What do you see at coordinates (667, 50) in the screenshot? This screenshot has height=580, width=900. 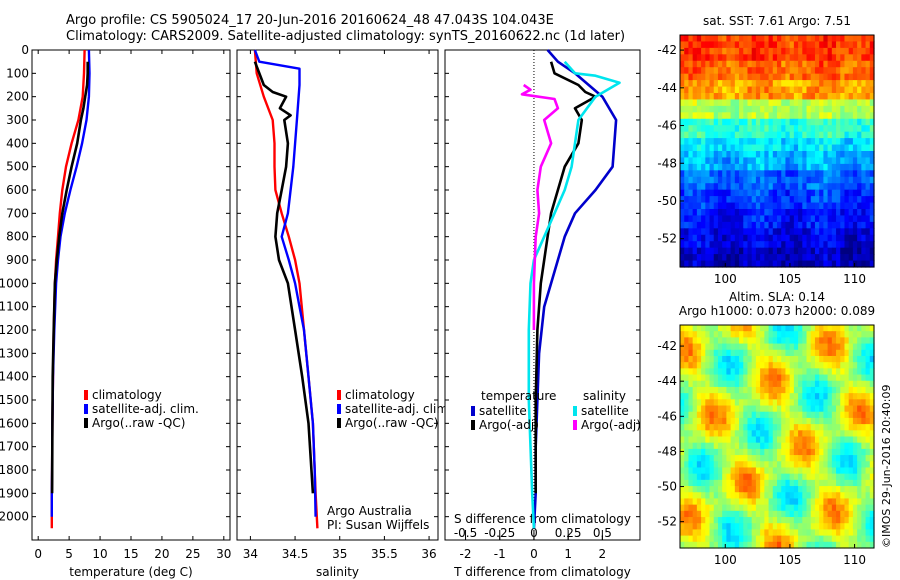 I see `sst_map-ytick-label: -42` at bounding box center [667, 50].